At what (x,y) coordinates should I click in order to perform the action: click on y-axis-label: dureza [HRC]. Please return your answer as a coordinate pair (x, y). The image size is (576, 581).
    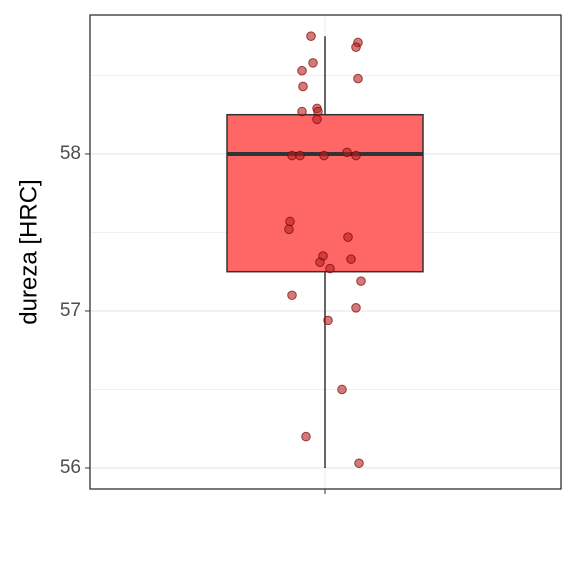
    Looking at the image, I should click on (28, 251).